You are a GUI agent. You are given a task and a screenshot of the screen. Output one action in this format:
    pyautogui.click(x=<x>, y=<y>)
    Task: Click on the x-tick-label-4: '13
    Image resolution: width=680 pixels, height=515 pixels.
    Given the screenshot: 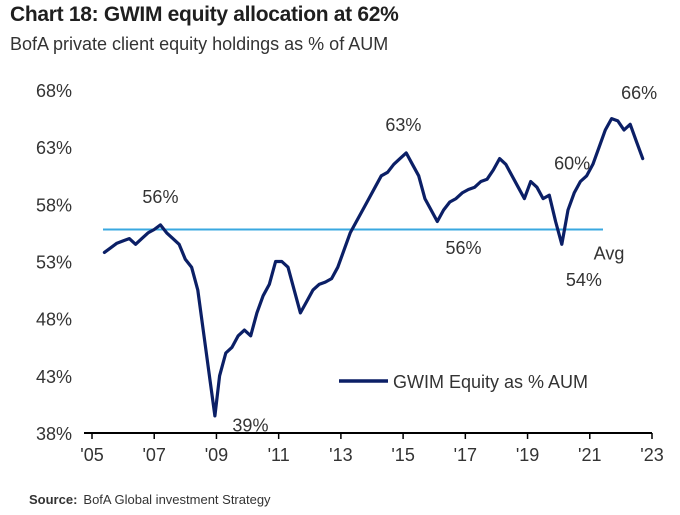 What is the action you would take?
    pyautogui.click(x=340, y=455)
    